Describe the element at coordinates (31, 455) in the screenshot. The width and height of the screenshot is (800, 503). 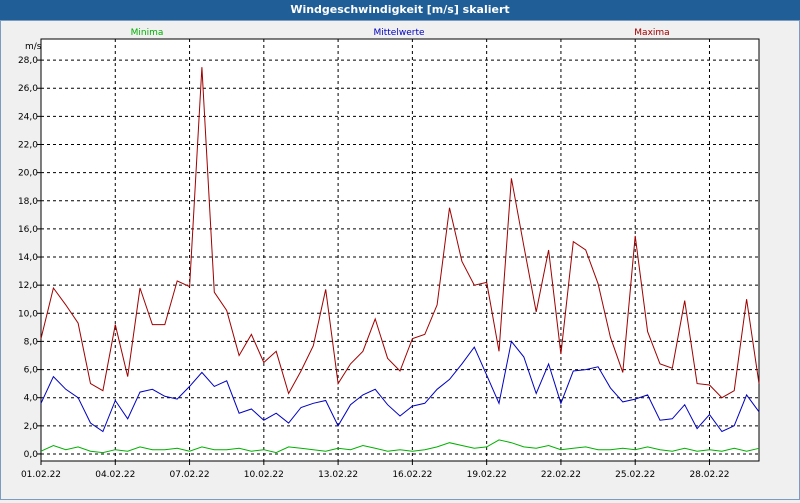
I see `y-tick-label: 0,0` at that location.